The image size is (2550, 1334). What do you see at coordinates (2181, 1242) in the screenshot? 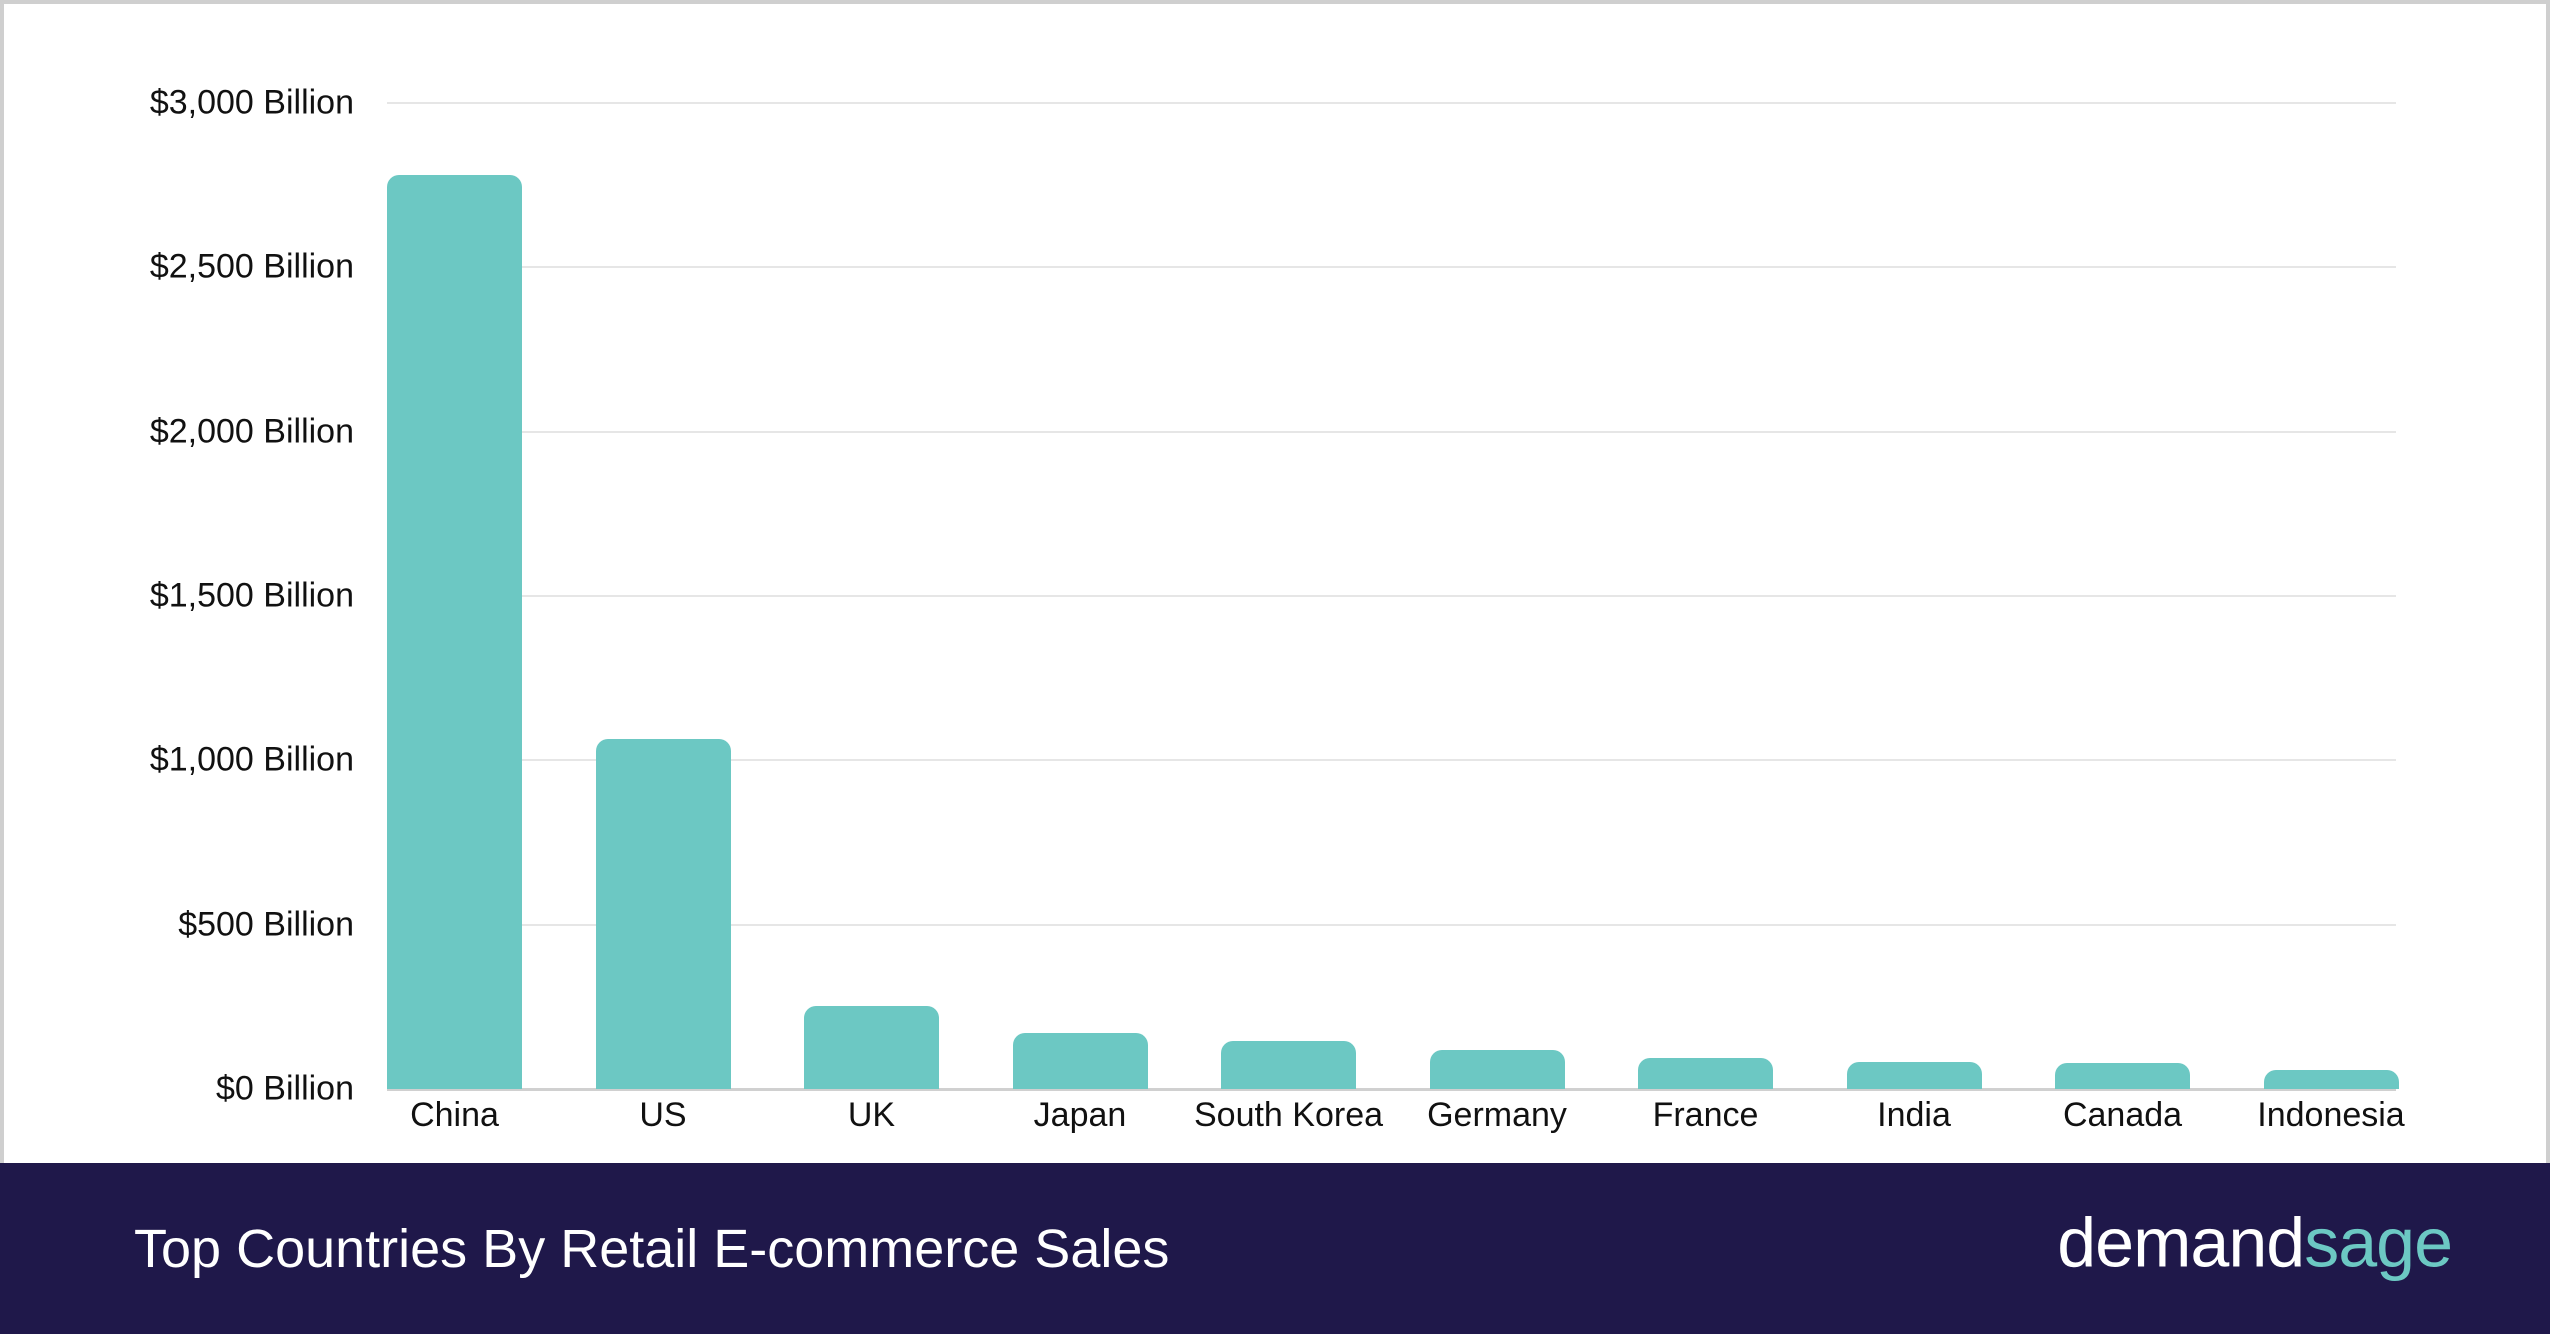
I see `logo-part-demand: demand` at bounding box center [2181, 1242].